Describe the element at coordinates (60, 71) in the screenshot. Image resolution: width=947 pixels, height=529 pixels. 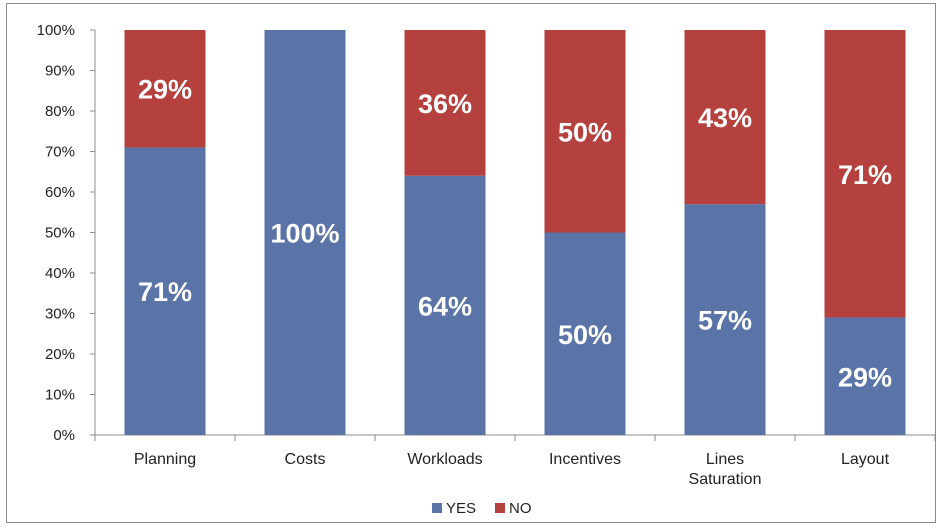
I see `y-tick-label: 90%` at that location.